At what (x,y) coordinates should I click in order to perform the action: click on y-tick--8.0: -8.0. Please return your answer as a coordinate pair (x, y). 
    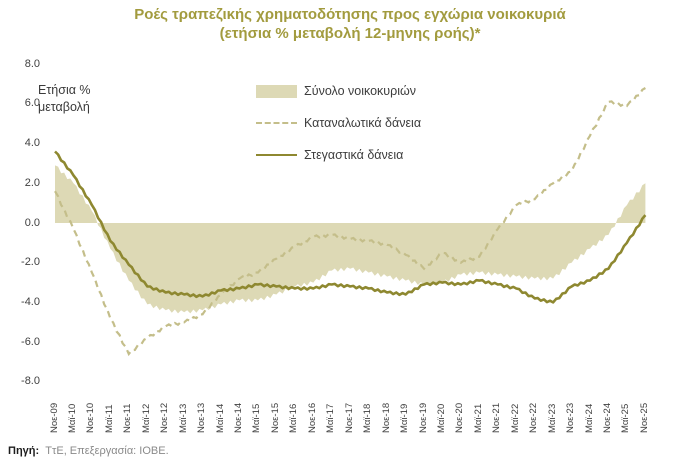
    Looking at the image, I should click on (30, 381).